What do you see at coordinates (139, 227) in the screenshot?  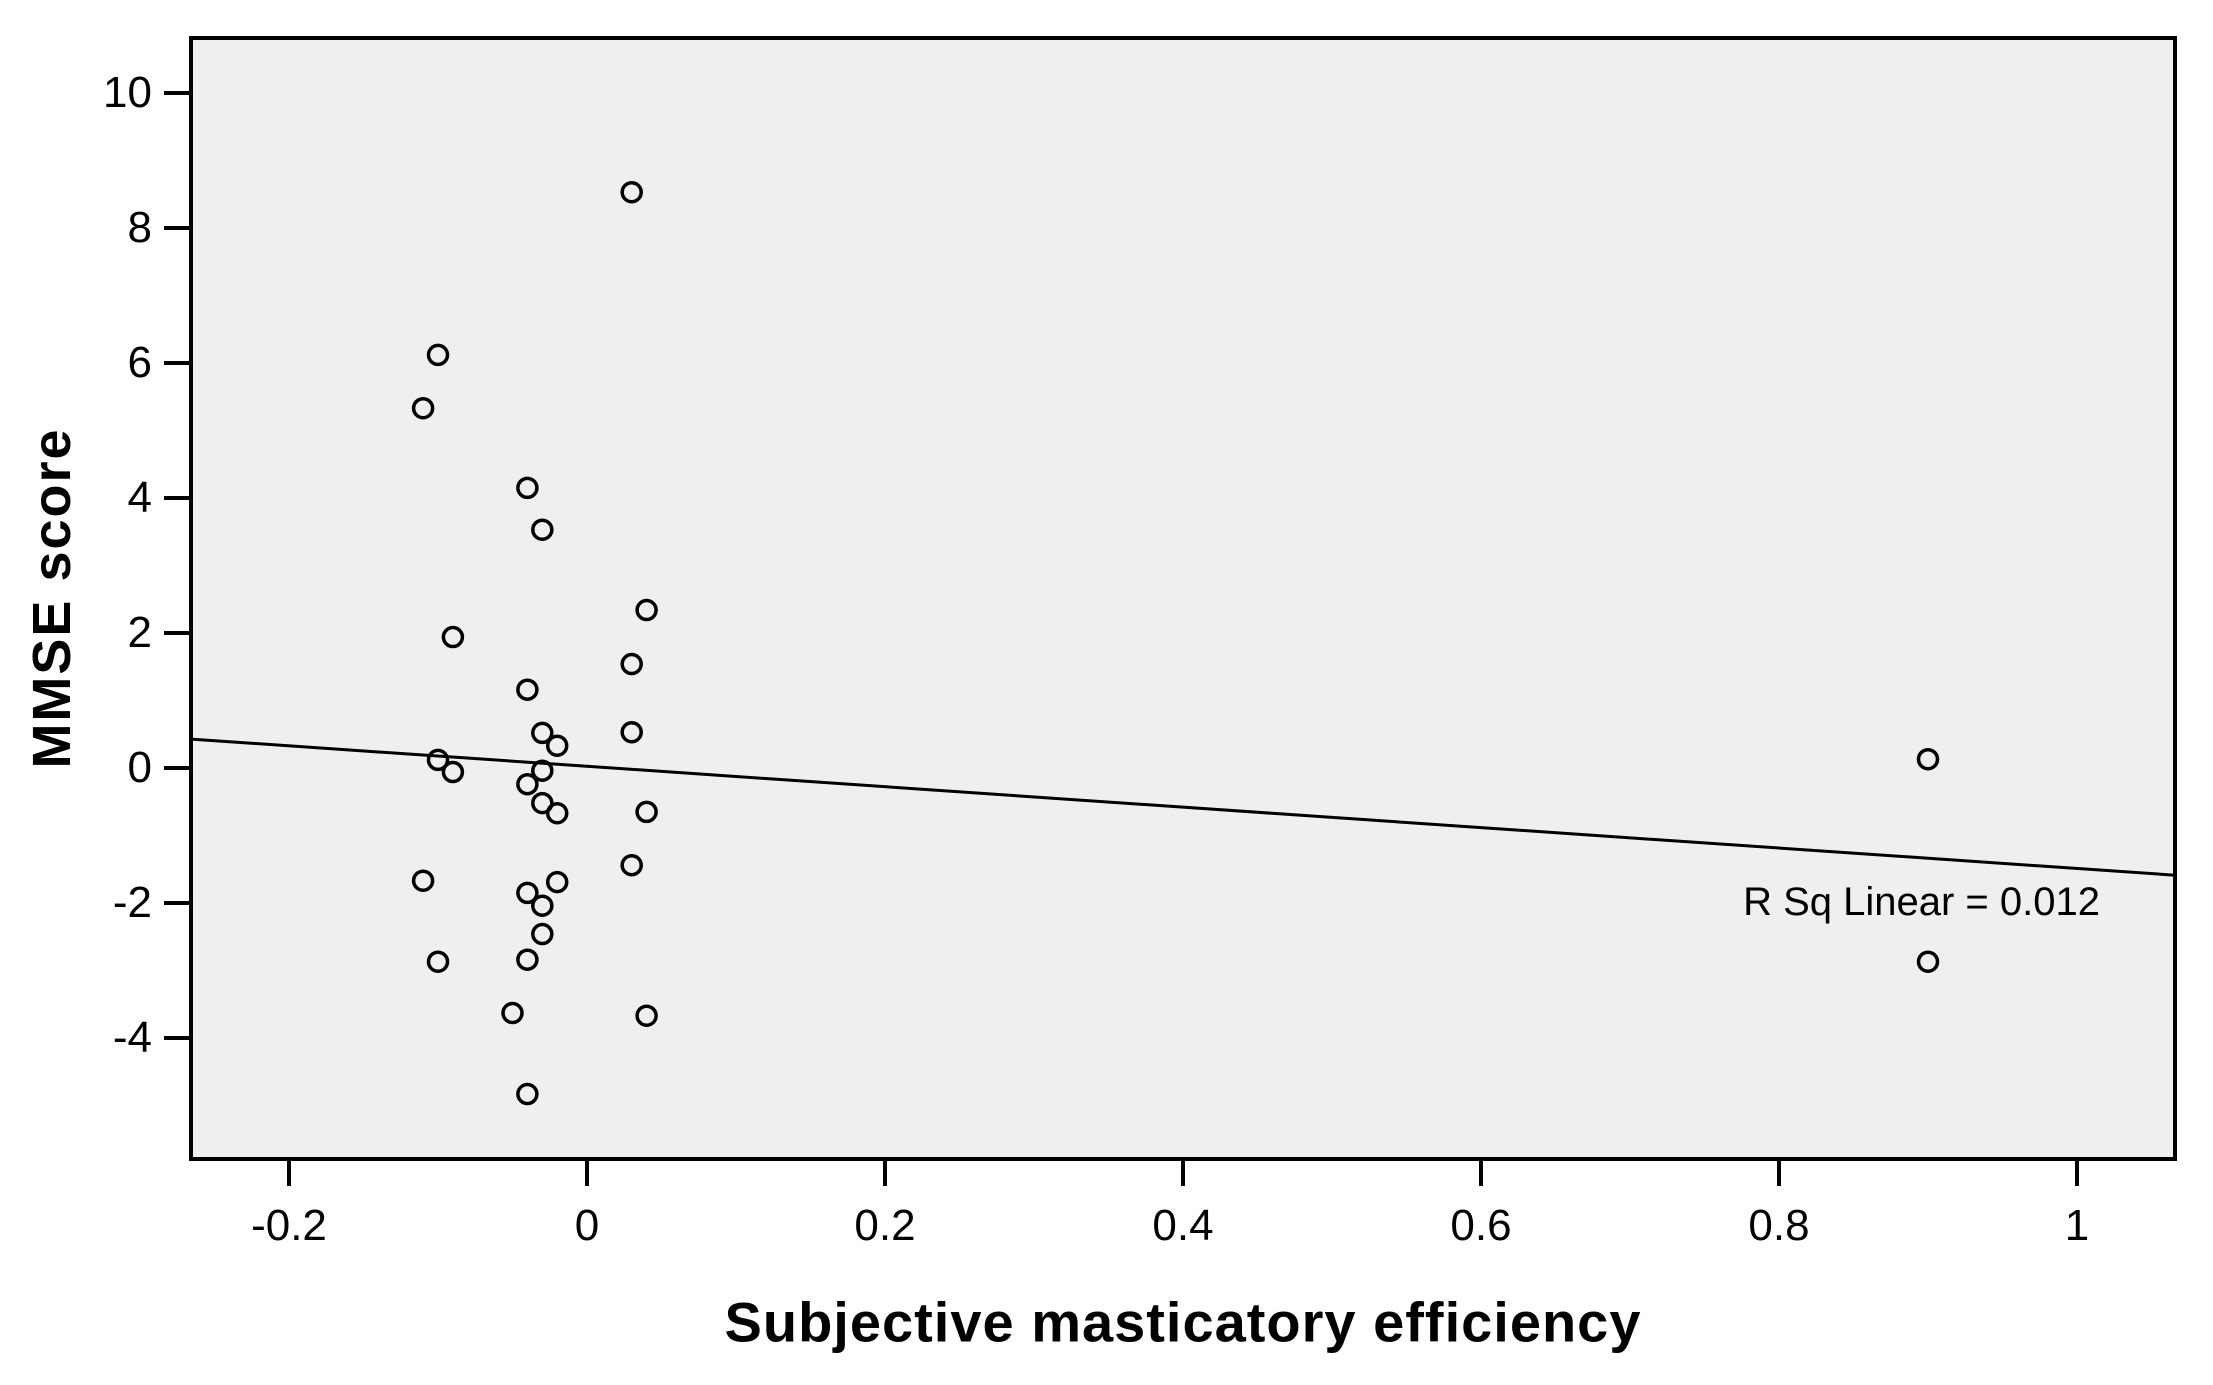 I see `y-axis-tick-label: 8` at bounding box center [139, 227].